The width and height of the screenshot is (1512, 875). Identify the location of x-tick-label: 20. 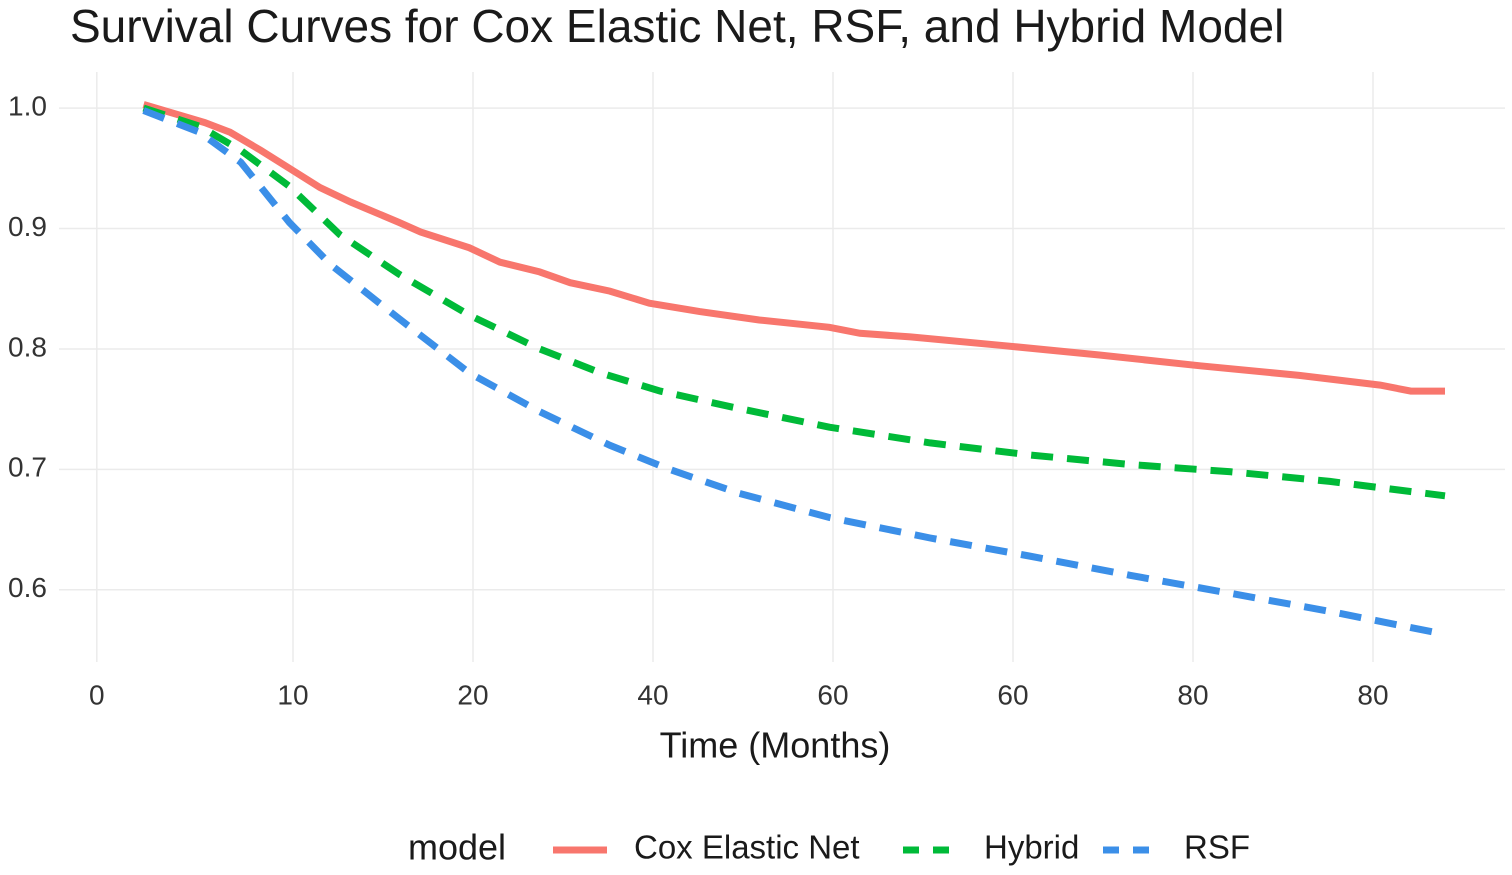
(472, 694).